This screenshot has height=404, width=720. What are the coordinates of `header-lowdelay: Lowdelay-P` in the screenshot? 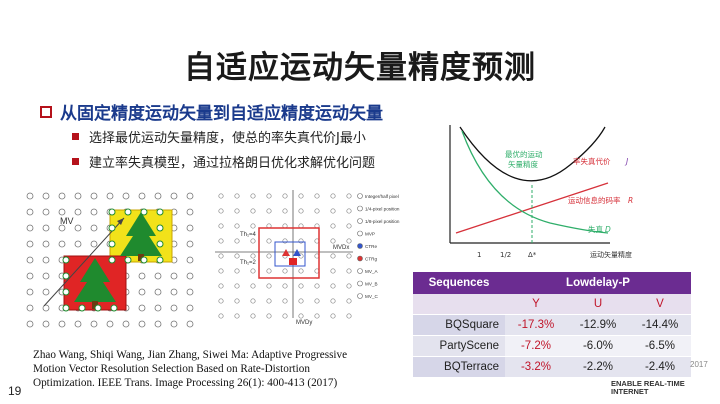 It's located at (598, 283).